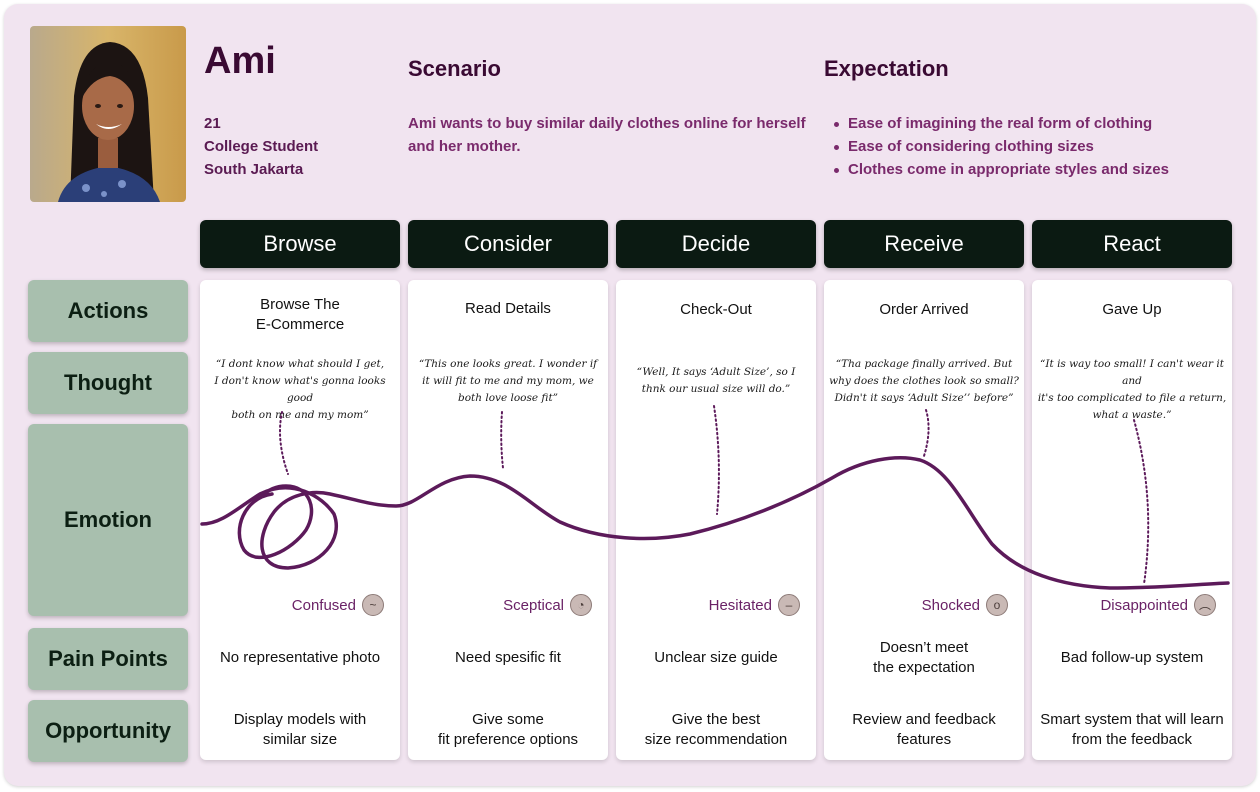 The width and height of the screenshot is (1260, 792). Describe the element at coordinates (1132, 398) in the screenshot. I see `thought-line: it's too complicated to file a return,` at that location.